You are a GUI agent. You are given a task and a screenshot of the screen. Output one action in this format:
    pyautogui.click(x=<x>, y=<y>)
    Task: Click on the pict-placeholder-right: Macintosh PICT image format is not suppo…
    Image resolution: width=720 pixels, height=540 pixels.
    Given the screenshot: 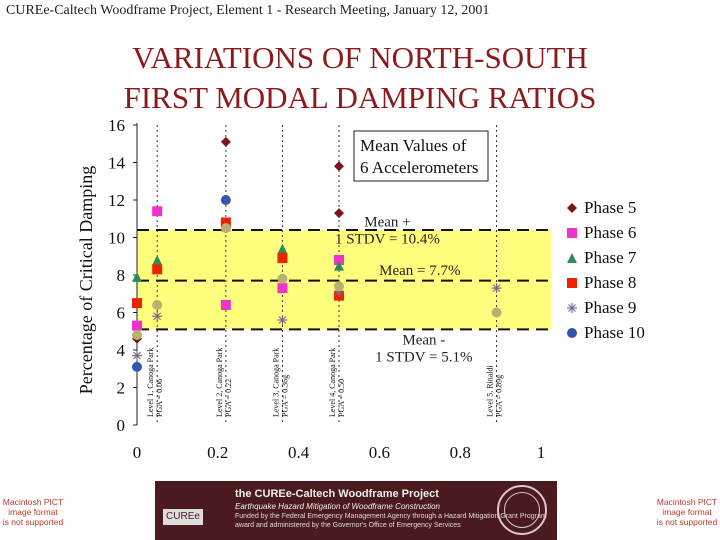 What is the action you would take?
    pyautogui.click(x=687, y=512)
    